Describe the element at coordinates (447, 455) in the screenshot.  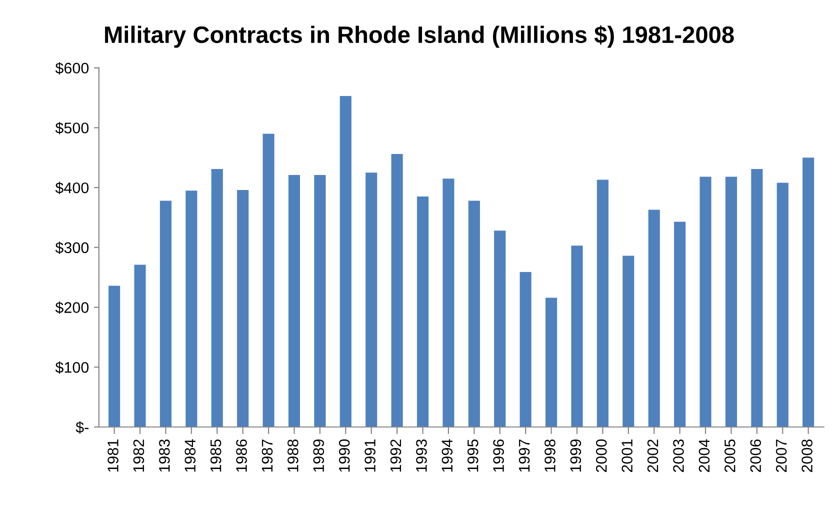
I see `x-tick-label: 1994` at that location.